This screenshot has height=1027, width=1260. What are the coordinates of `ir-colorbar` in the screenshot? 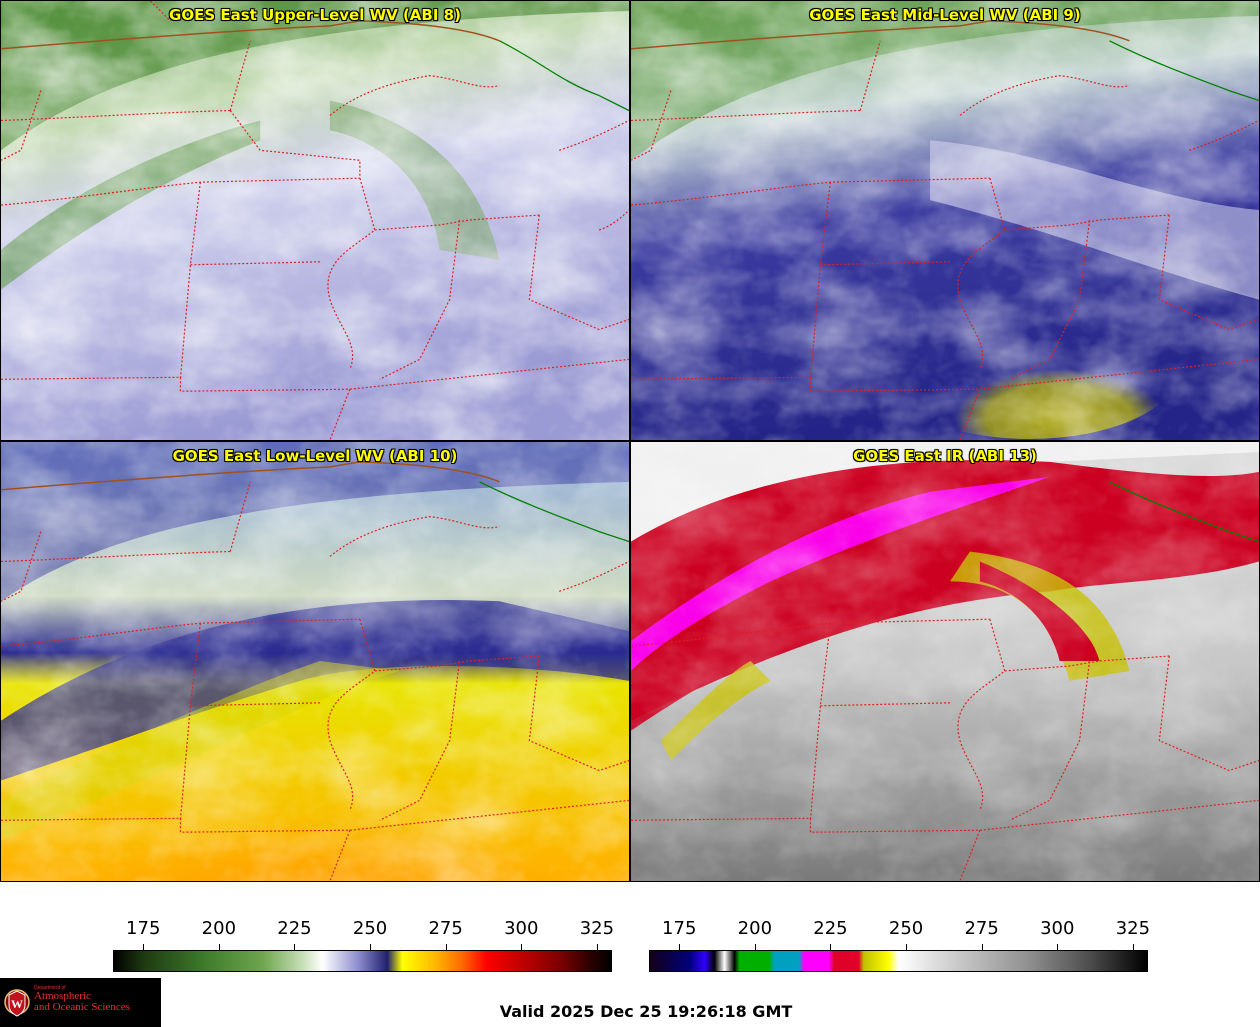 It's located at (898, 961).